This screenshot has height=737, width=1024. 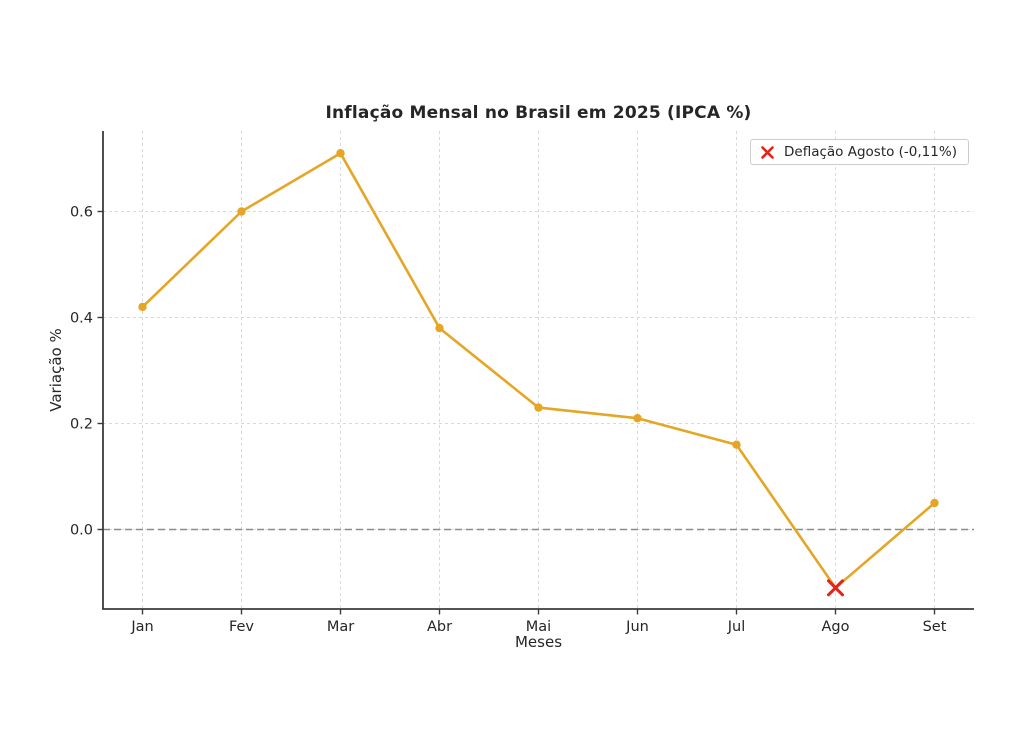 I want to click on y-tick-label: 0.6, so click(x=81, y=213).